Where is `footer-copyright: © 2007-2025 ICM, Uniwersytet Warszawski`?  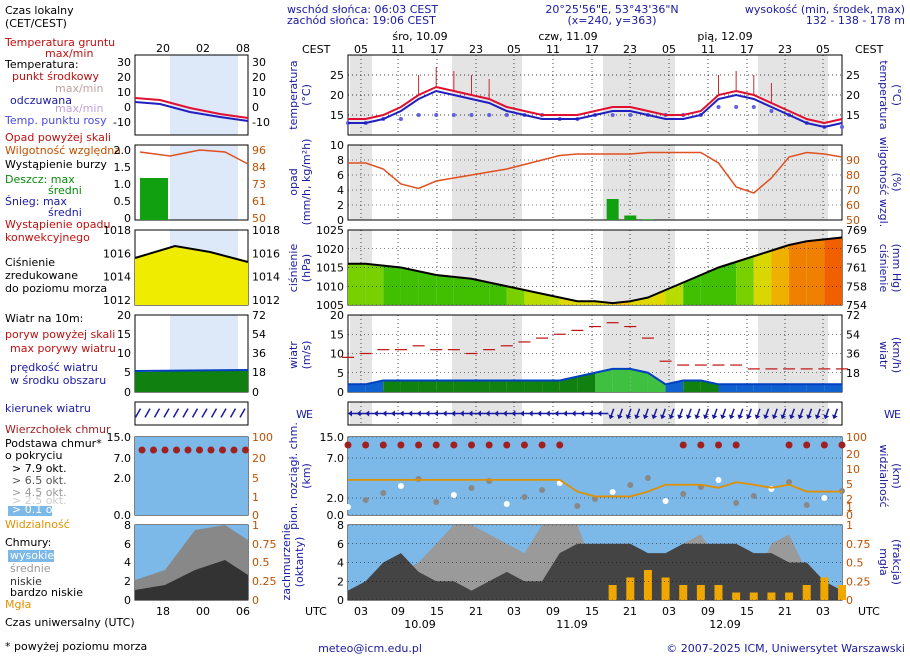
footer-copyright: © 2007-2025 ICM, Uniwersytet Warszawski is located at coordinates (785, 648).